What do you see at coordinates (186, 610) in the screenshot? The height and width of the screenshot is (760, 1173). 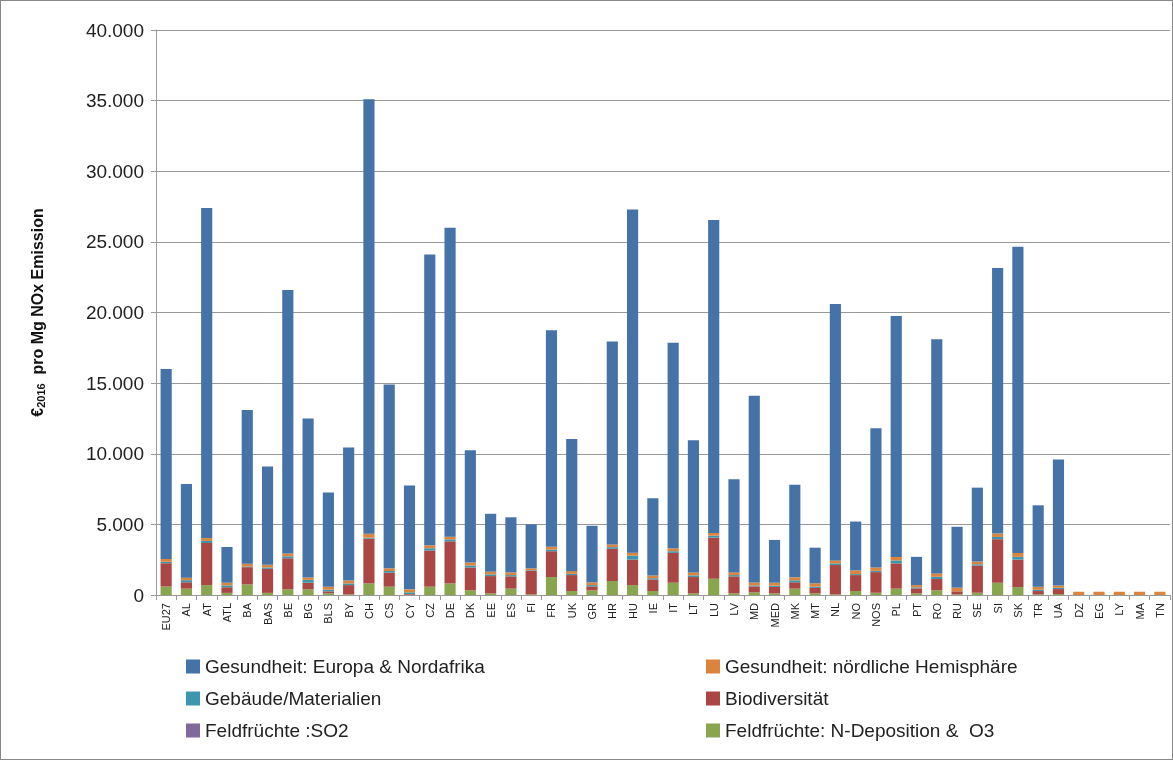 I see `x-tick-label: AL` at bounding box center [186, 610].